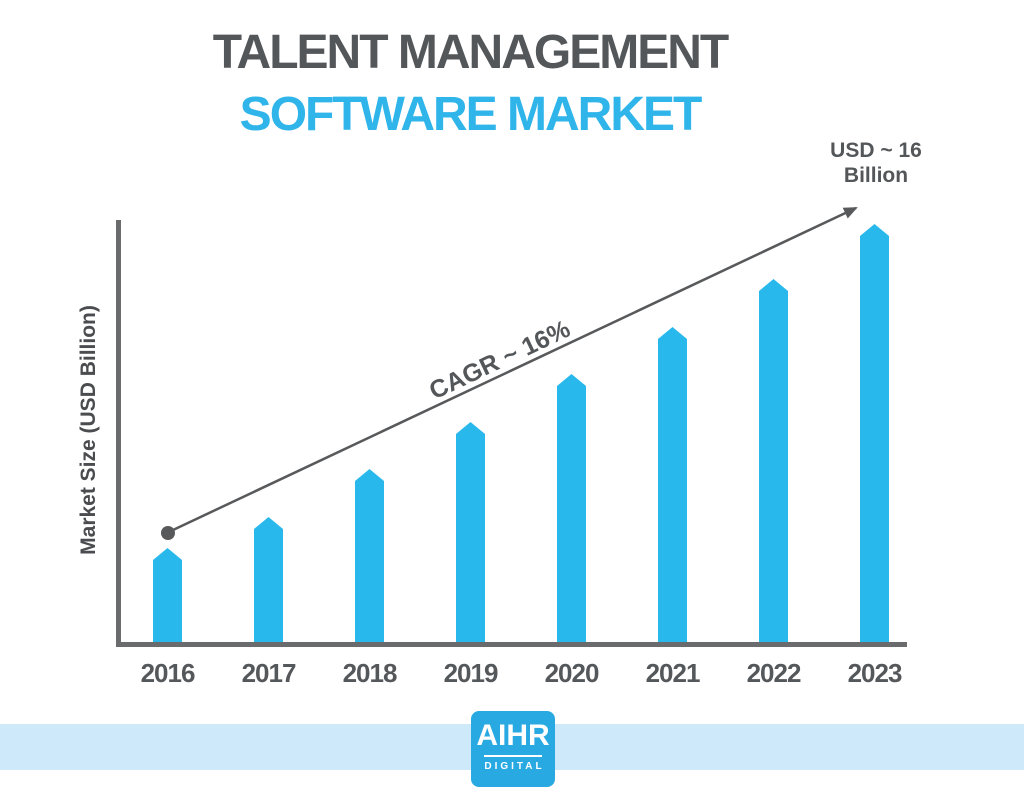  I want to click on x-tick-2016: 2016, so click(168, 673).